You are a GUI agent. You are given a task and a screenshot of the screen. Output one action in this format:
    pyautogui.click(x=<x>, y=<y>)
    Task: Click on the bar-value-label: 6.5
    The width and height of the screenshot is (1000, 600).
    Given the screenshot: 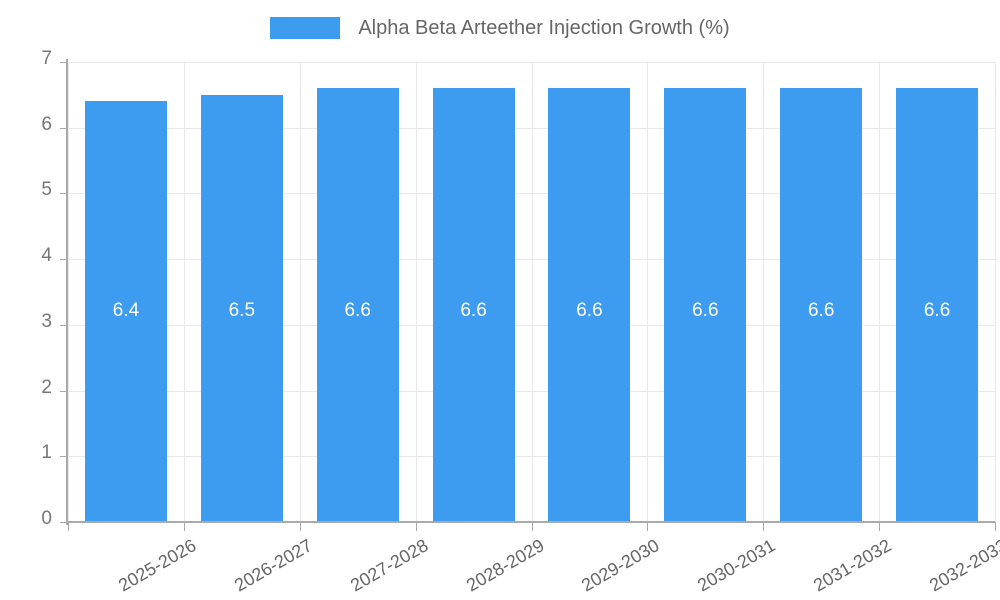 What is the action you would take?
    pyautogui.click(x=242, y=310)
    